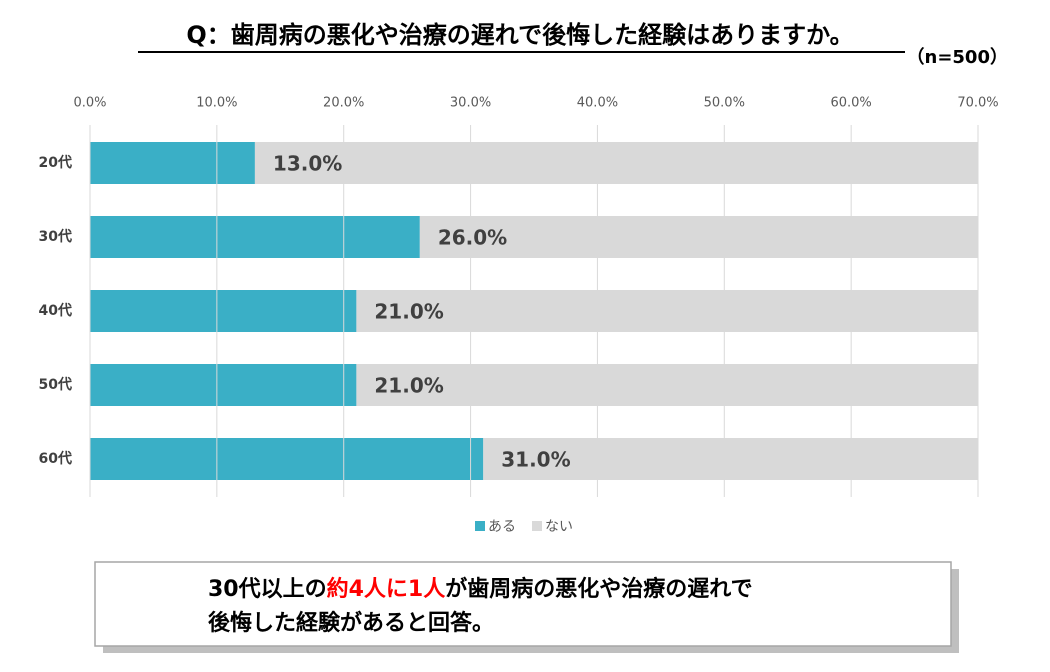 This screenshot has width=1050, height=672. What do you see at coordinates (850, 103) in the screenshot?
I see `x-tick-label: 60.0%` at bounding box center [850, 103].